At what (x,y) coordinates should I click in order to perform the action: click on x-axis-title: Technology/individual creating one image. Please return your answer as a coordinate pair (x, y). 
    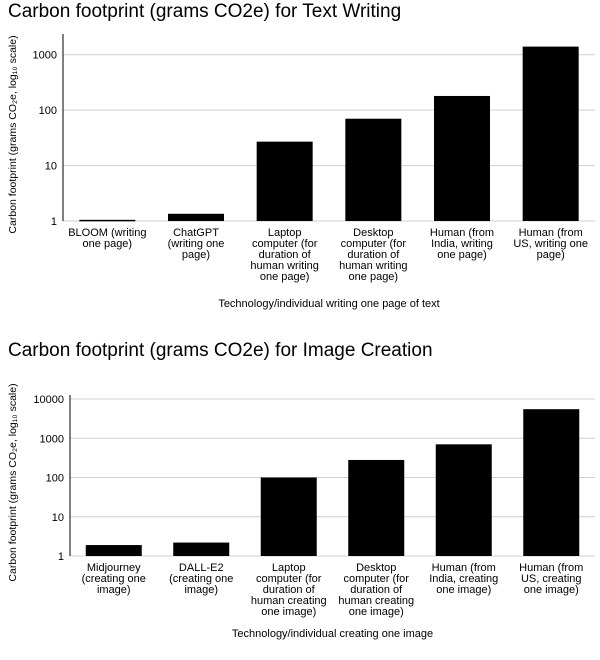
    Looking at the image, I should click on (332, 634).